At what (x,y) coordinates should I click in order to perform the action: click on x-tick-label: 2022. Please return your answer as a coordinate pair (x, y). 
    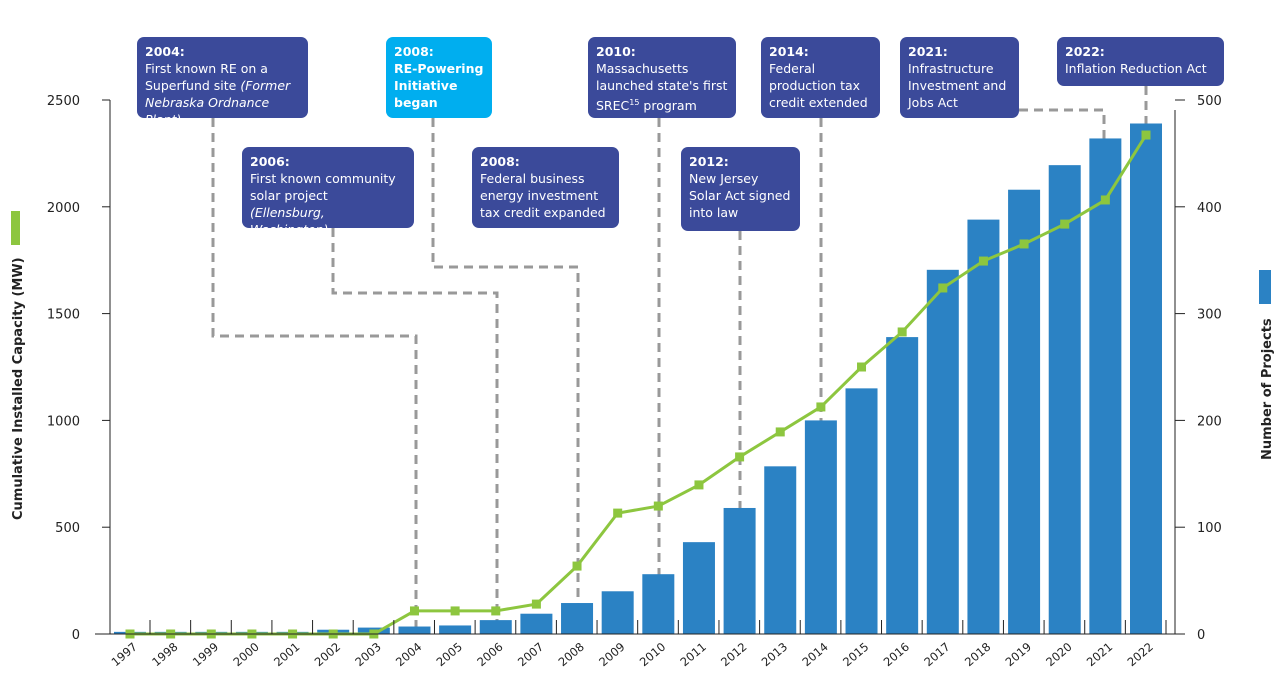
    Looking at the image, I should click on (1139, 655).